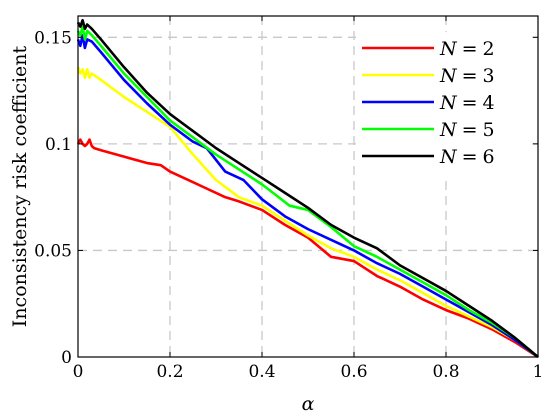  I want to click on y-tick-label: 0.1, so click(58, 145).